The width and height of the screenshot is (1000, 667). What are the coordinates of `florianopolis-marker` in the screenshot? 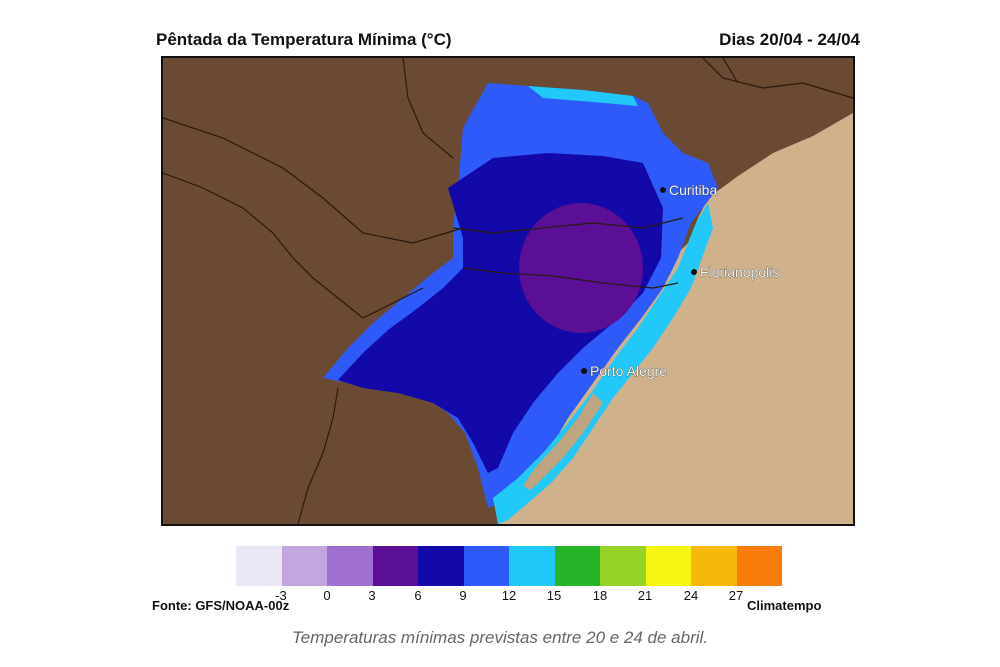 It's located at (694, 272).